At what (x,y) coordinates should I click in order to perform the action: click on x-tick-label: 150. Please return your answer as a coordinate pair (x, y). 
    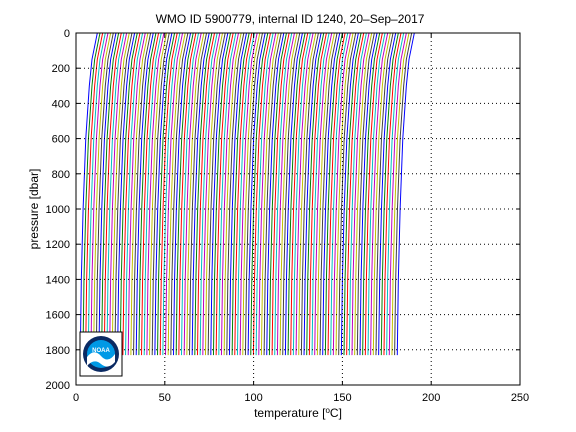
    Looking at the image, I should click on (342, 398).